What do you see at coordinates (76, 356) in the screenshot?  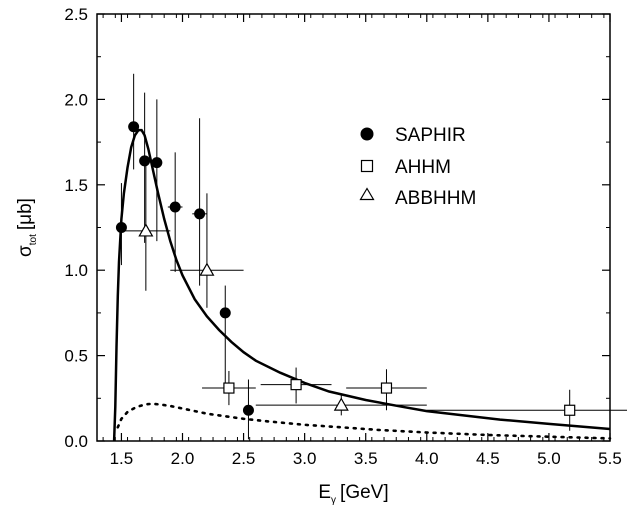 I see `y-tick-label: 0.5` at bounding box center [76, 356].